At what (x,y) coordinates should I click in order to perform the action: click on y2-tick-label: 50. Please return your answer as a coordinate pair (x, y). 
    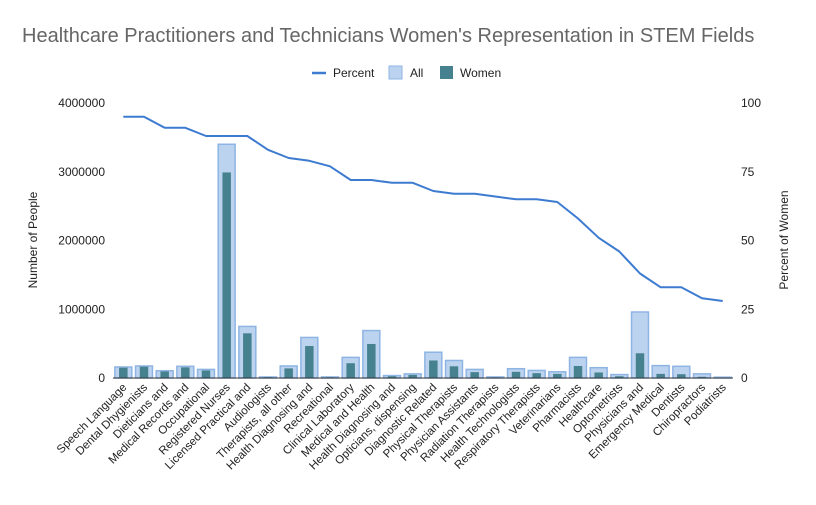
    Looking at the image, I should click on (748, 241).